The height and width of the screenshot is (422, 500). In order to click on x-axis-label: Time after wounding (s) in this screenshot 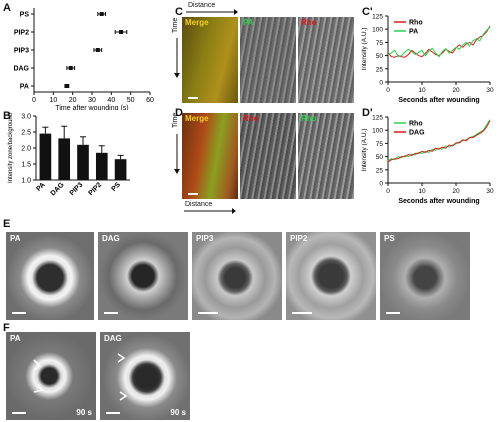, I will do `click(91, 107)`.